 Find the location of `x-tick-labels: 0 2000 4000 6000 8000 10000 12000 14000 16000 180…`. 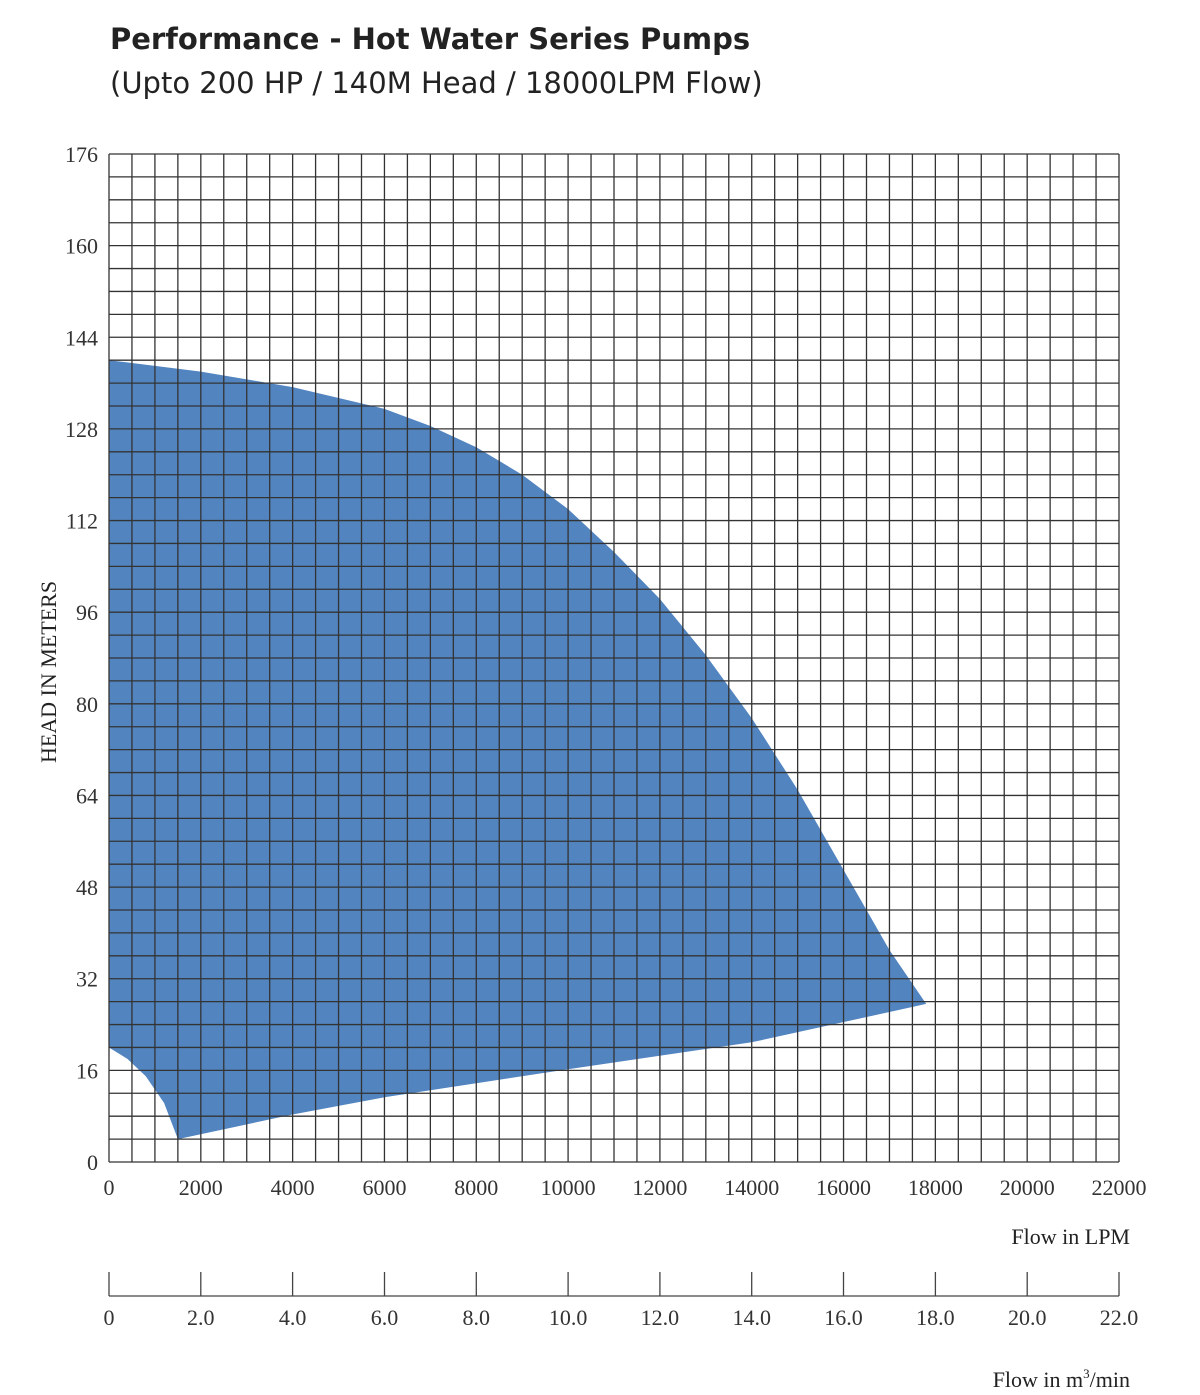

x-tick-labels: 0 2000 4000 6000 8000 10000 12000 14000 16000 180… is located at coordinates (625, 1187).